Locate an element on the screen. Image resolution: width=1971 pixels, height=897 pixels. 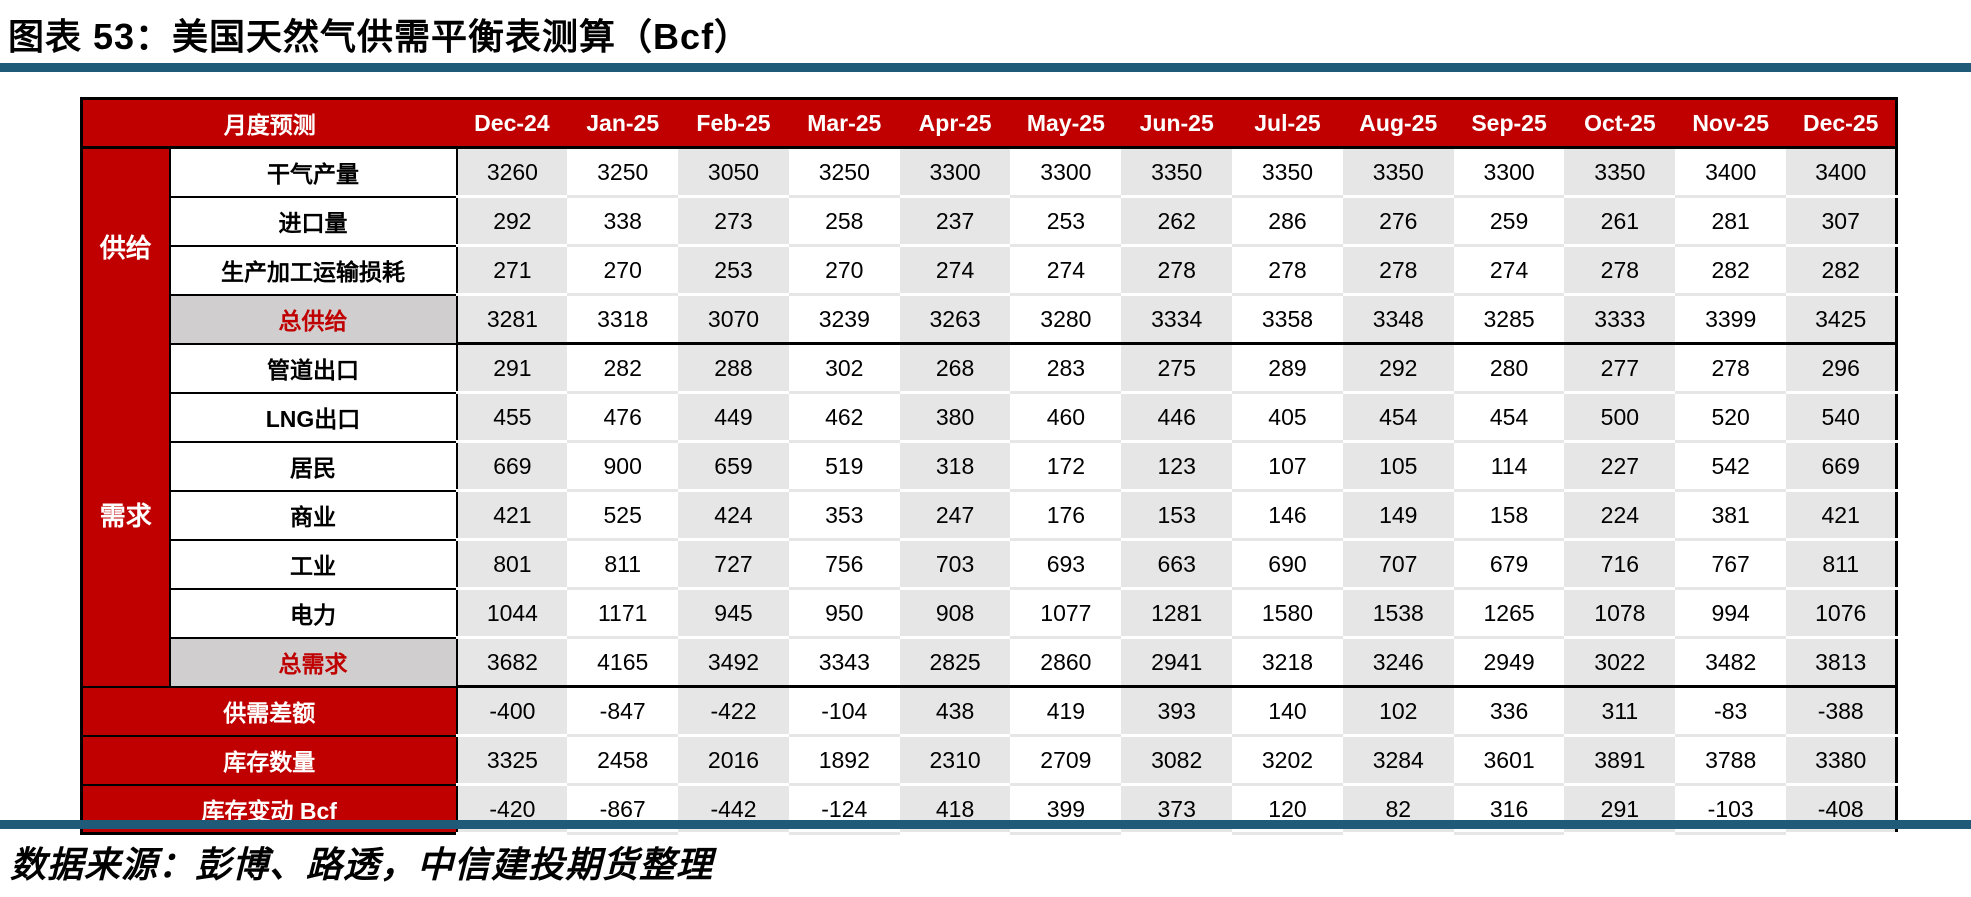
value-cell: 424 is located at coordinates (733, 515).